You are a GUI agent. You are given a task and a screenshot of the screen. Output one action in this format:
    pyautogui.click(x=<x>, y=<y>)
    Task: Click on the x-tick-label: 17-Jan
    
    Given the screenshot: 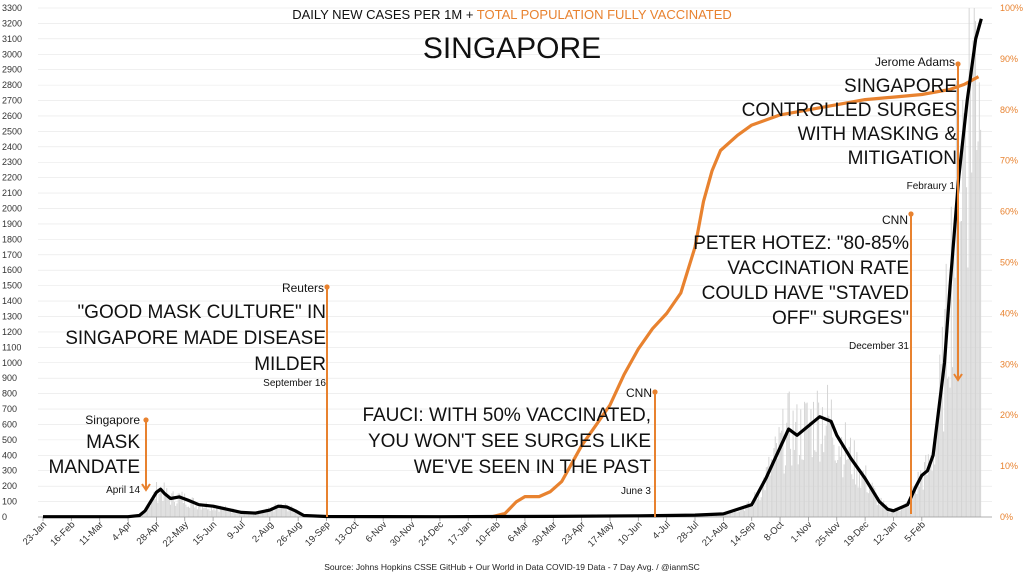 What is the action you would take?
    pyautogui.click(x=460, y=533)
    